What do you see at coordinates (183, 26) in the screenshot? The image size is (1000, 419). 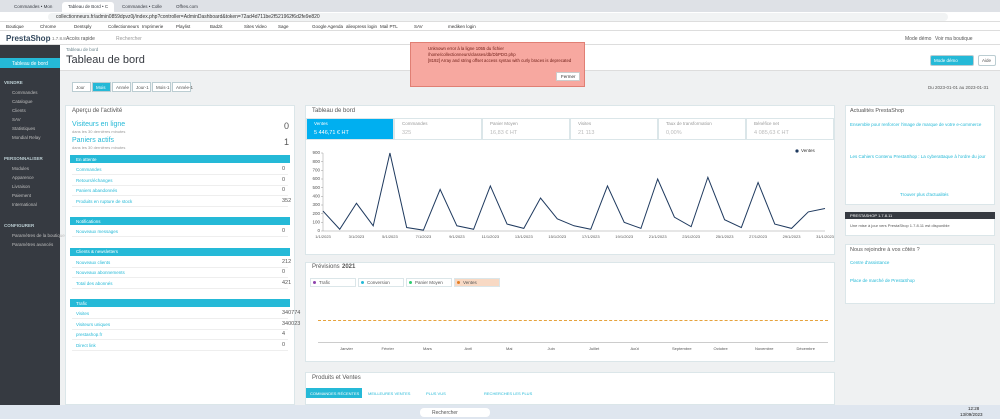 I see `bookmark: Playlist` at bounding box center [183, 26].